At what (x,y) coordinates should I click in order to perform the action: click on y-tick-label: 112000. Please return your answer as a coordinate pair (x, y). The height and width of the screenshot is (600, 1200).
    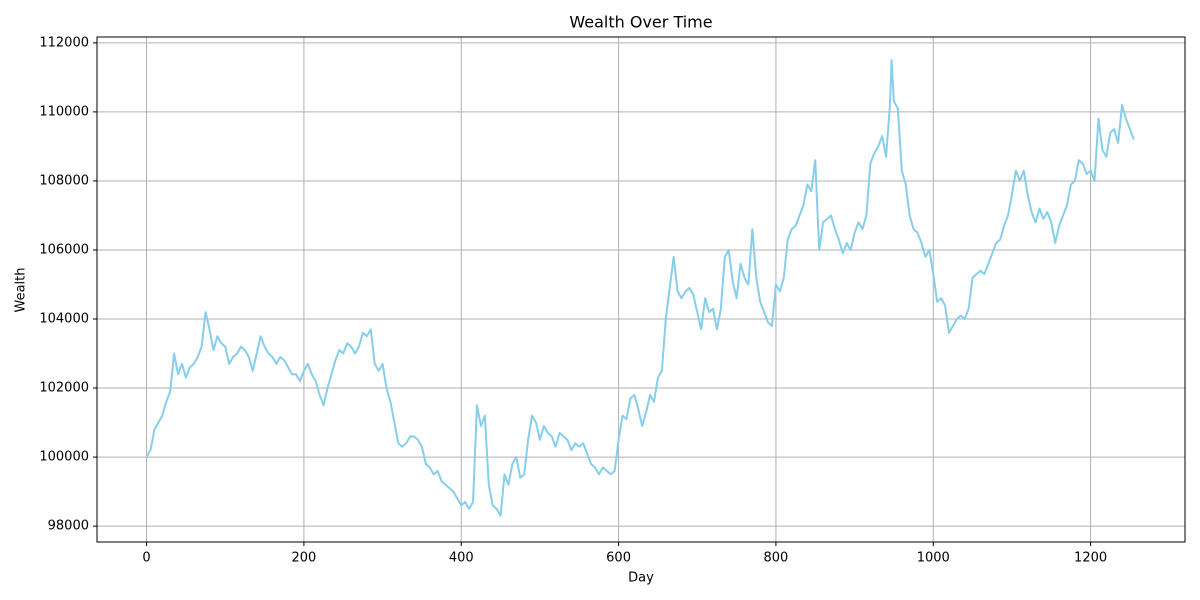
    Looking at the image, I should click on (64, 42).